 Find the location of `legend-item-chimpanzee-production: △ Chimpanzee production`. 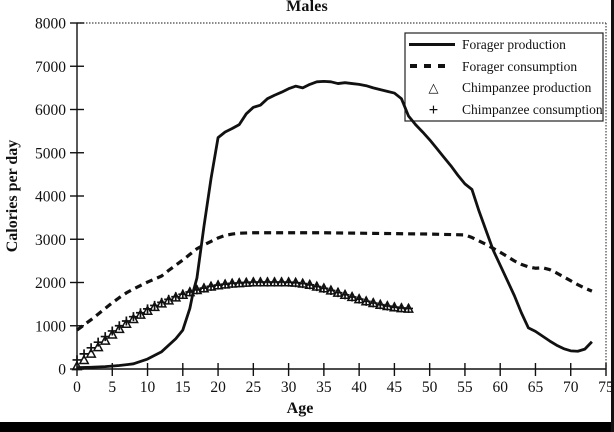

legend-item-chimpanzee-production: △ Chimpanzee production is located at coordinates (504, 87).